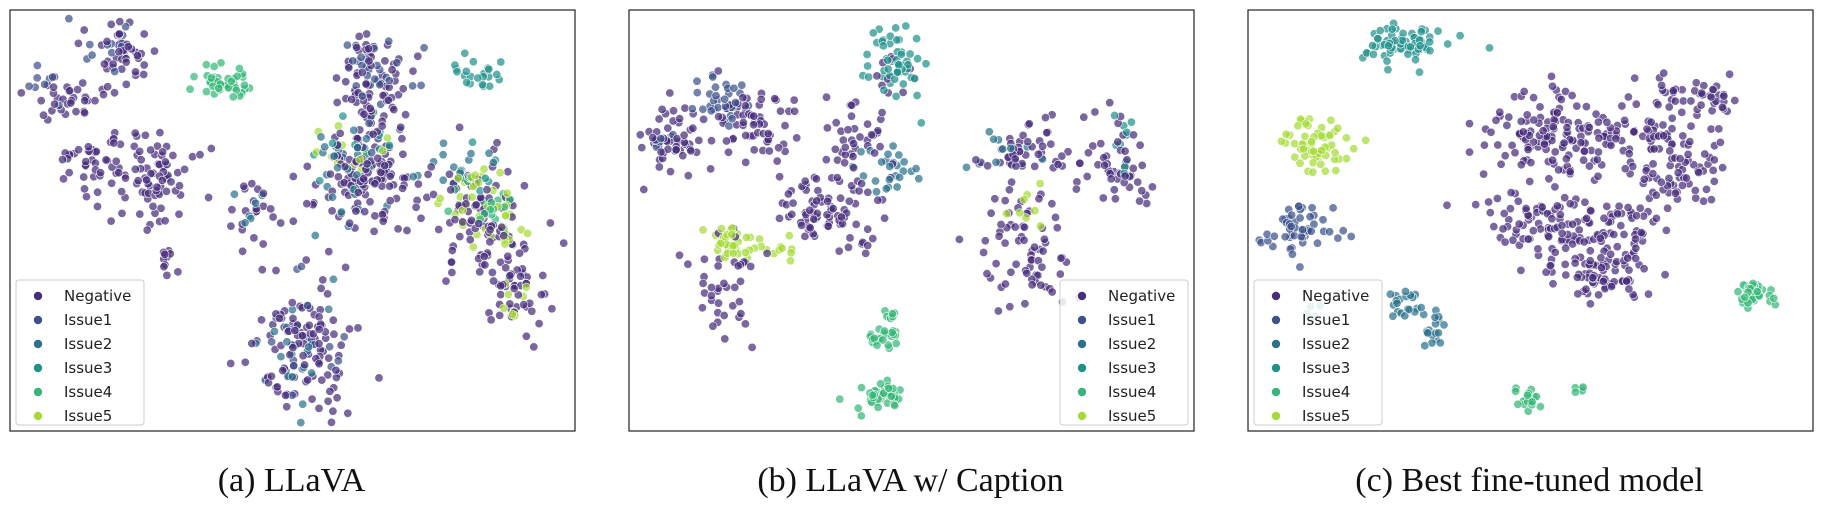  I want to click on legend-label-issue2: Issue2, so click(1326, 344).